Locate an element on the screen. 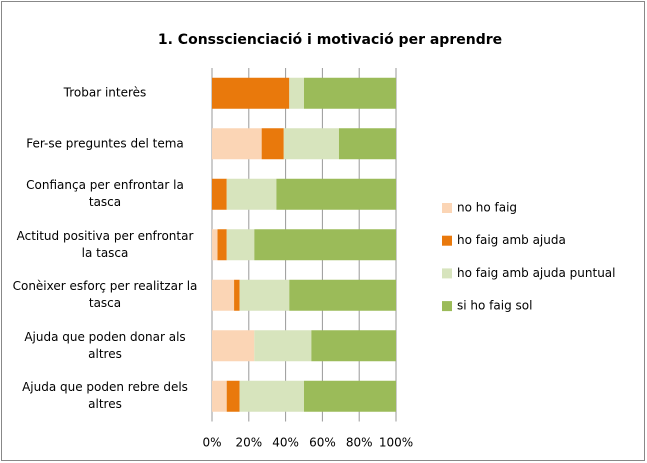 The width and height of the screenshot is (647, 463). legend-label: ho faig amb ajuda puntual is located at coordinates (536, 273).